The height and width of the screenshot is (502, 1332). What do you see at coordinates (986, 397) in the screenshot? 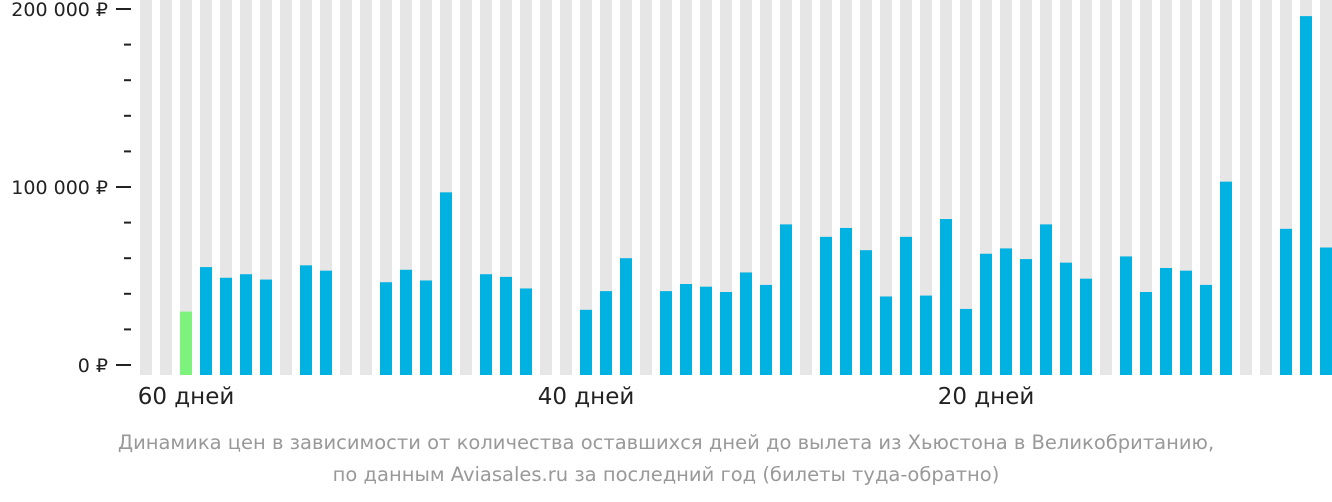
I see `x-tick-label: 20 дней` at bounding box center [986, 397].